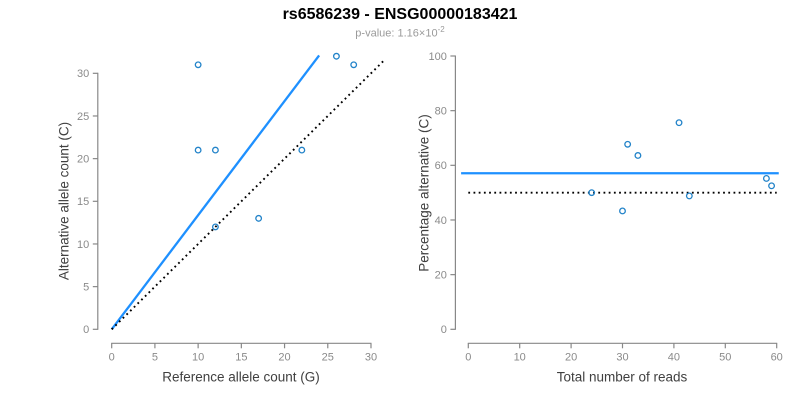 The image size is (800, 400). I want to click on y-tick-label: 80, so click(441, 111).